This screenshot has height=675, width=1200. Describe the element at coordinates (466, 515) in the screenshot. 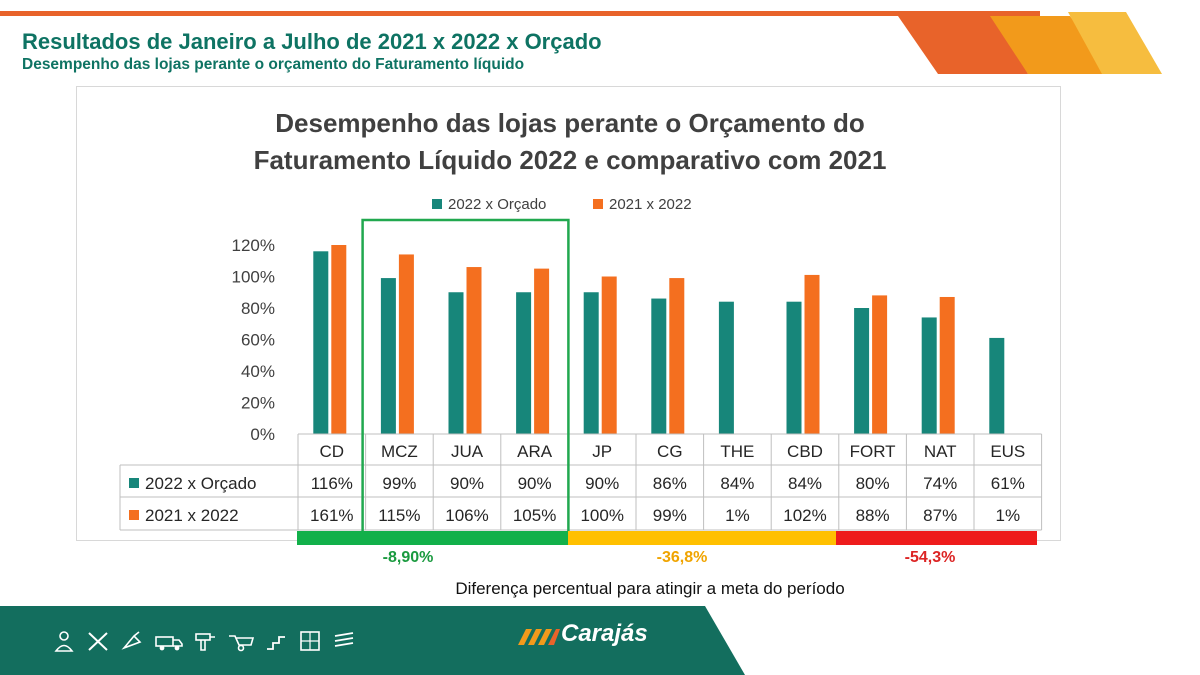

I see `data-label: 106%` at that location.